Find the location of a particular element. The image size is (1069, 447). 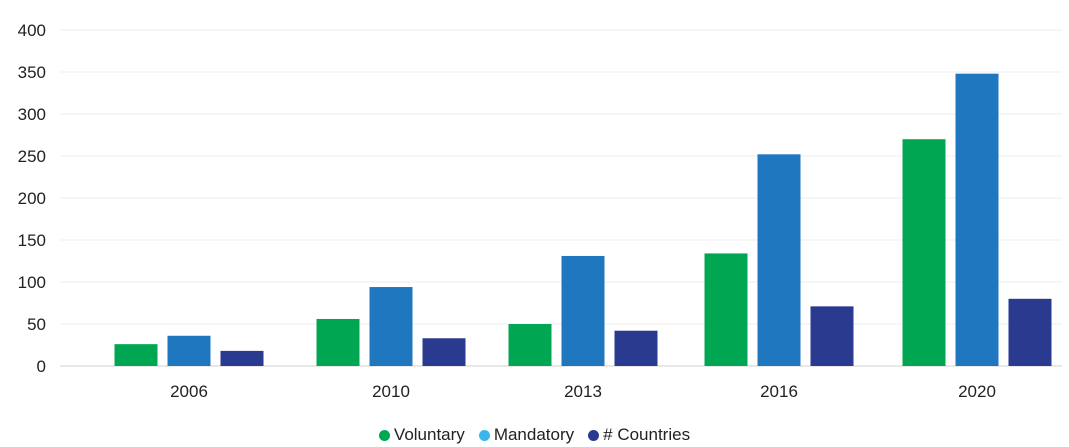

legend: Voluntary Mandatory # Countries is located at coordinates (534, 435).